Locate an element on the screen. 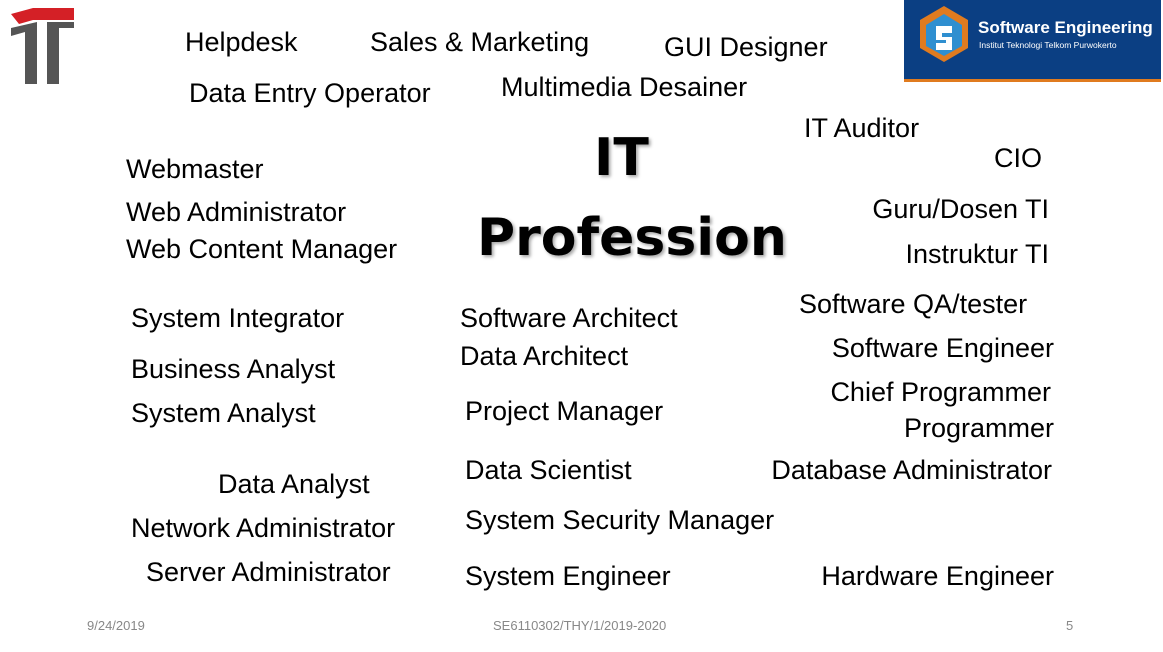 The width and height of the screenshot is (1163, 652). profession-data-analyst: Data Analyst is located at coordinates (294, 484).